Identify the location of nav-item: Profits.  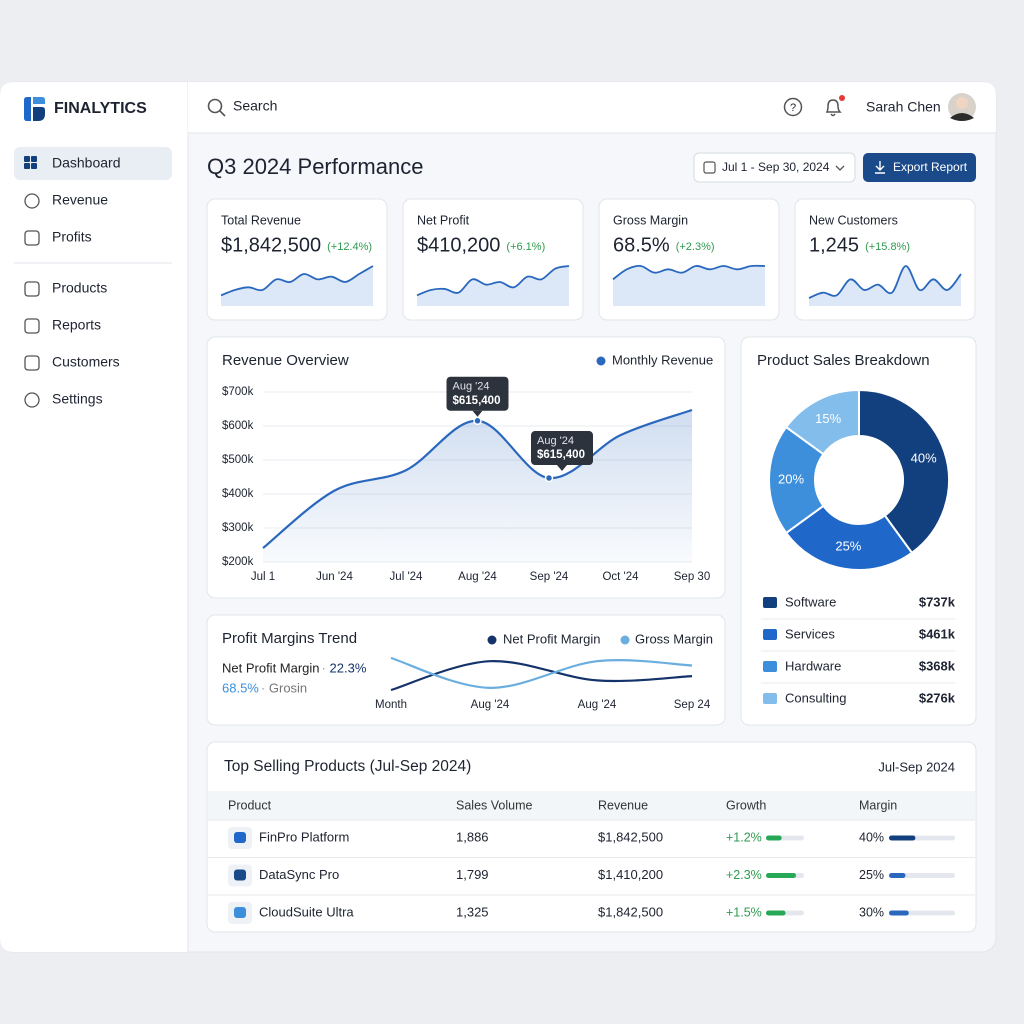
(72, 237).